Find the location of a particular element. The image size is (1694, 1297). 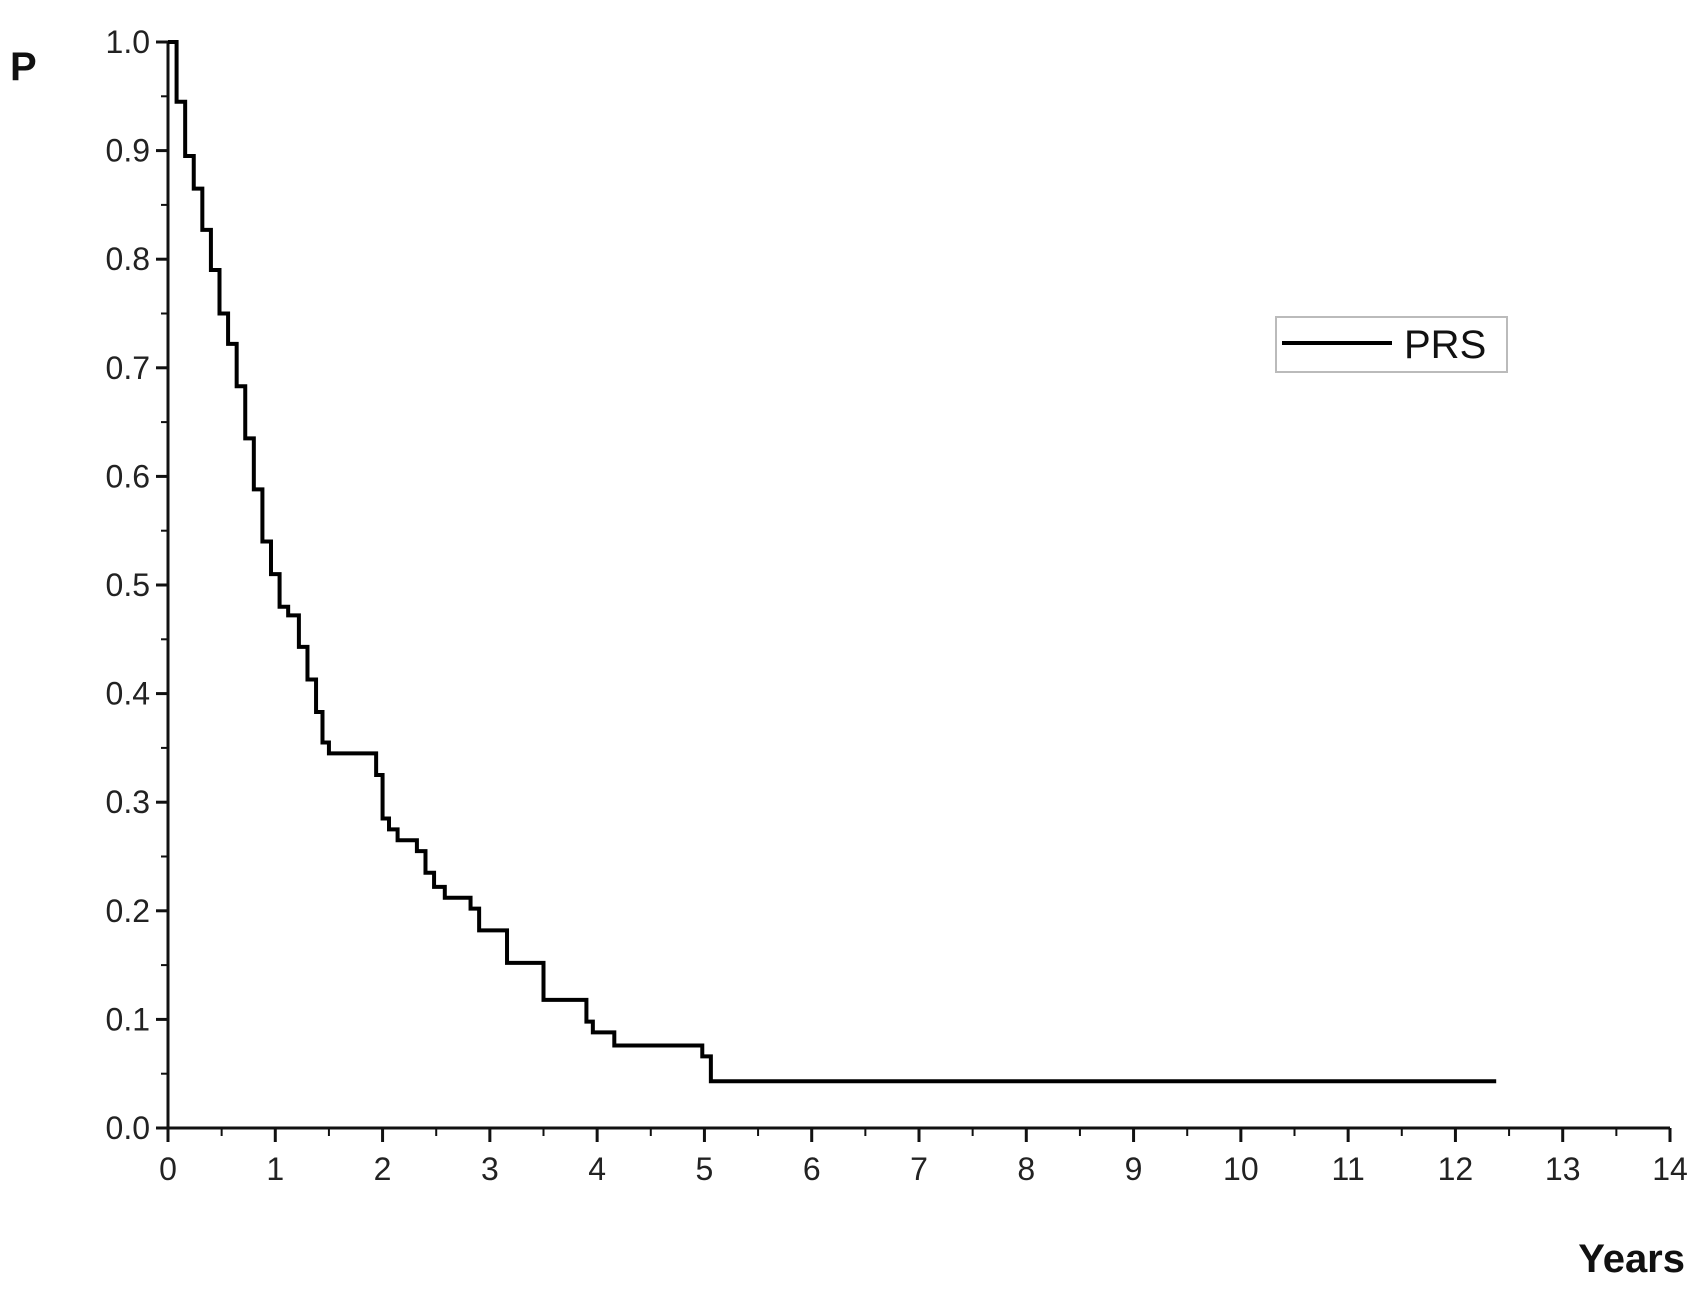

y-ticks: 0.0 0.1 0.2 0.3 0.4 0.5 0.6 0.7 0.8 0.9 1.0 is located at coordinates (137, 585).